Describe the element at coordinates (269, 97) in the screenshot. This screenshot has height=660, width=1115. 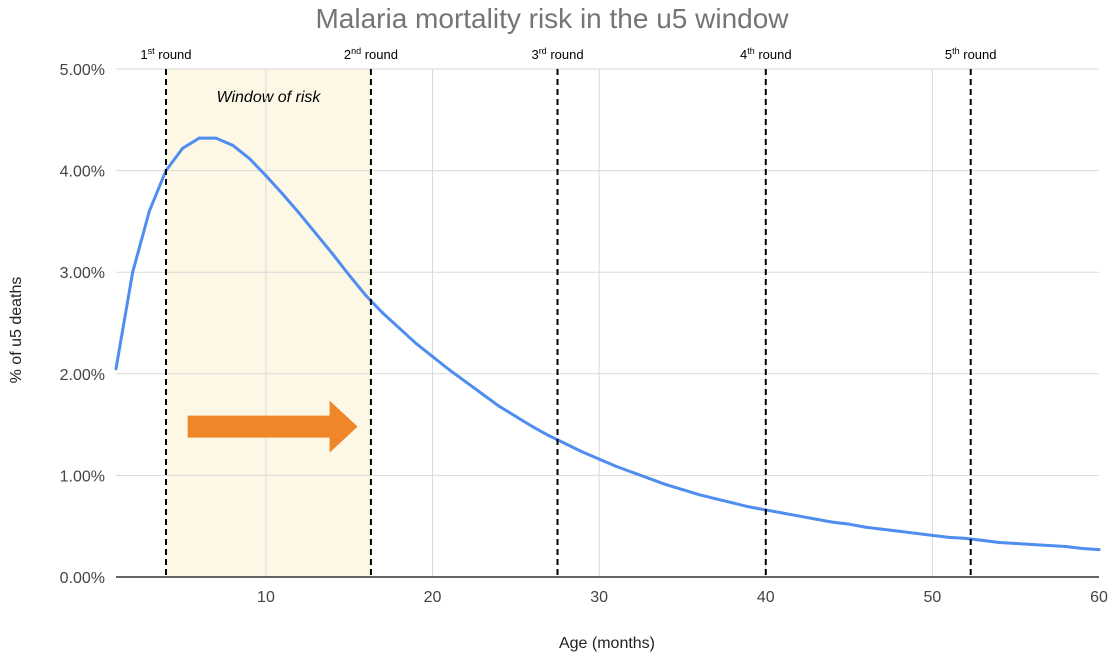
I see `window-of-risk-label: Window of risk` at that location.